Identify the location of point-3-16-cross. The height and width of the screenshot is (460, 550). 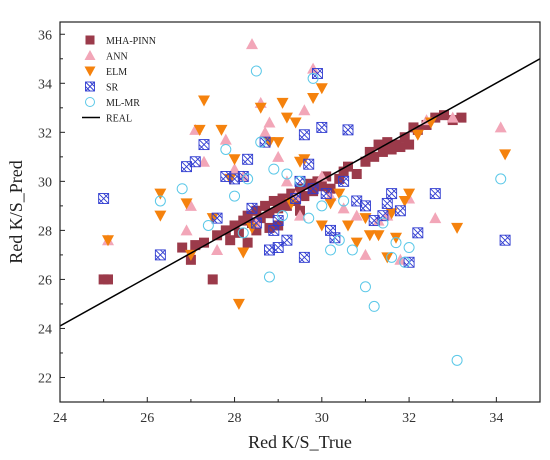
(300, 181).